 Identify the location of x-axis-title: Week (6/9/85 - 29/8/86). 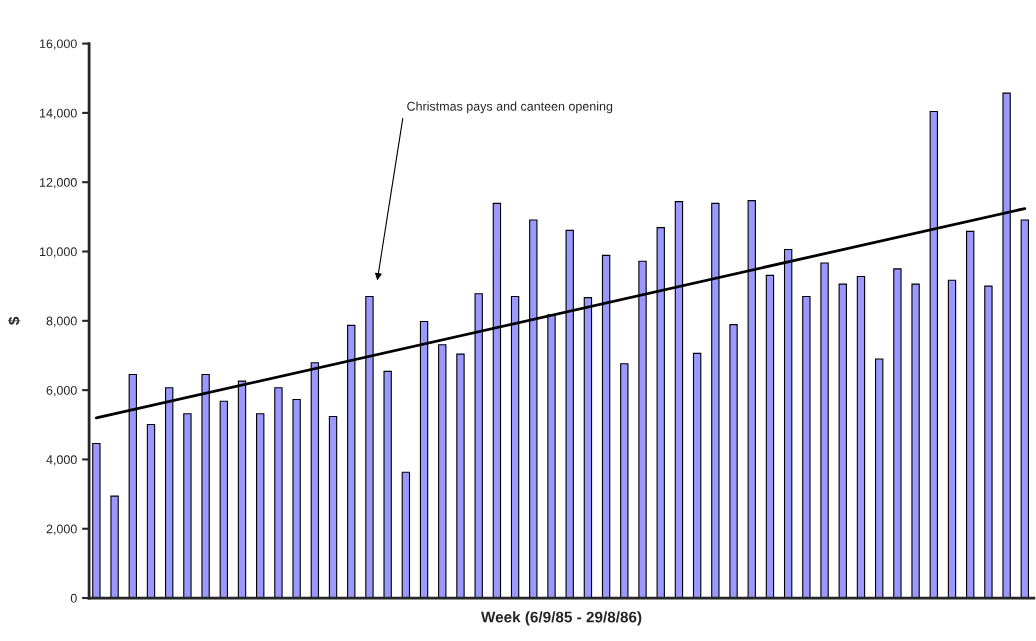
(561, 618).